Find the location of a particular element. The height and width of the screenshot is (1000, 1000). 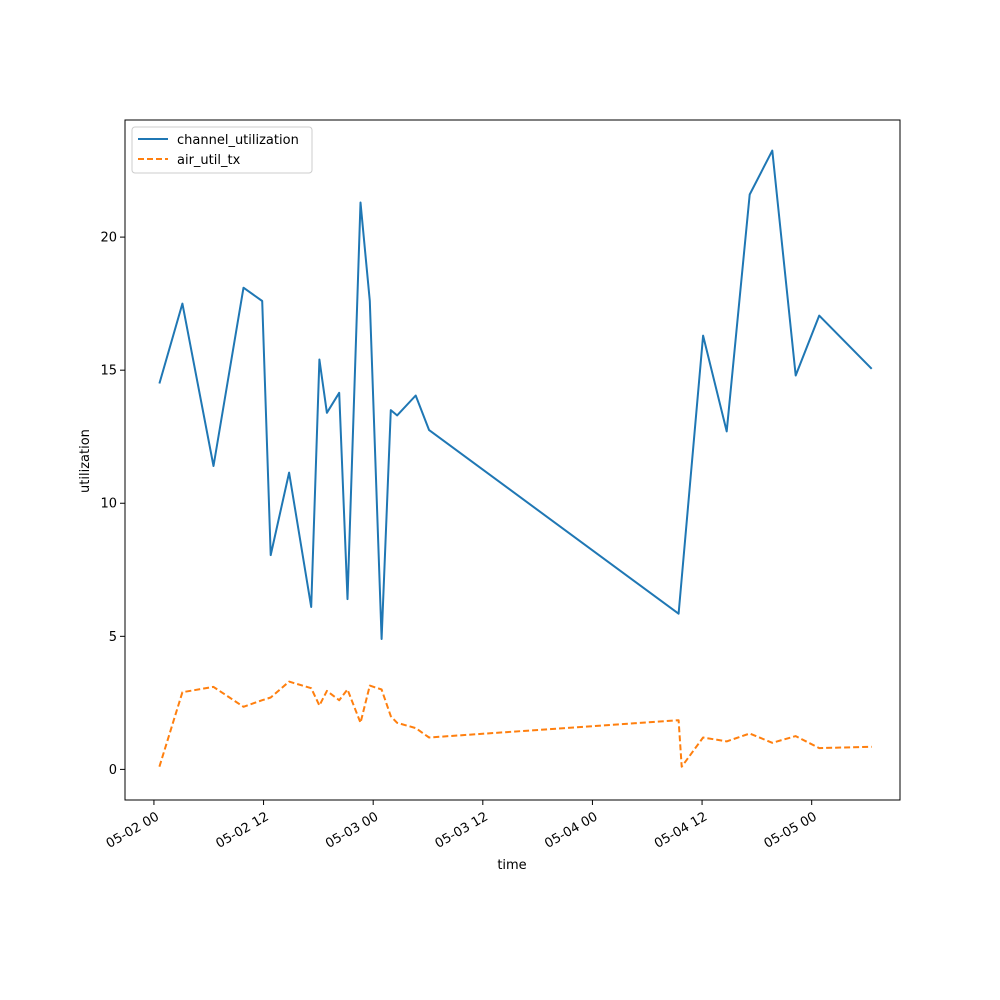

y-axis: 0 5 10 15 20 is located at coordinates (112, 504).